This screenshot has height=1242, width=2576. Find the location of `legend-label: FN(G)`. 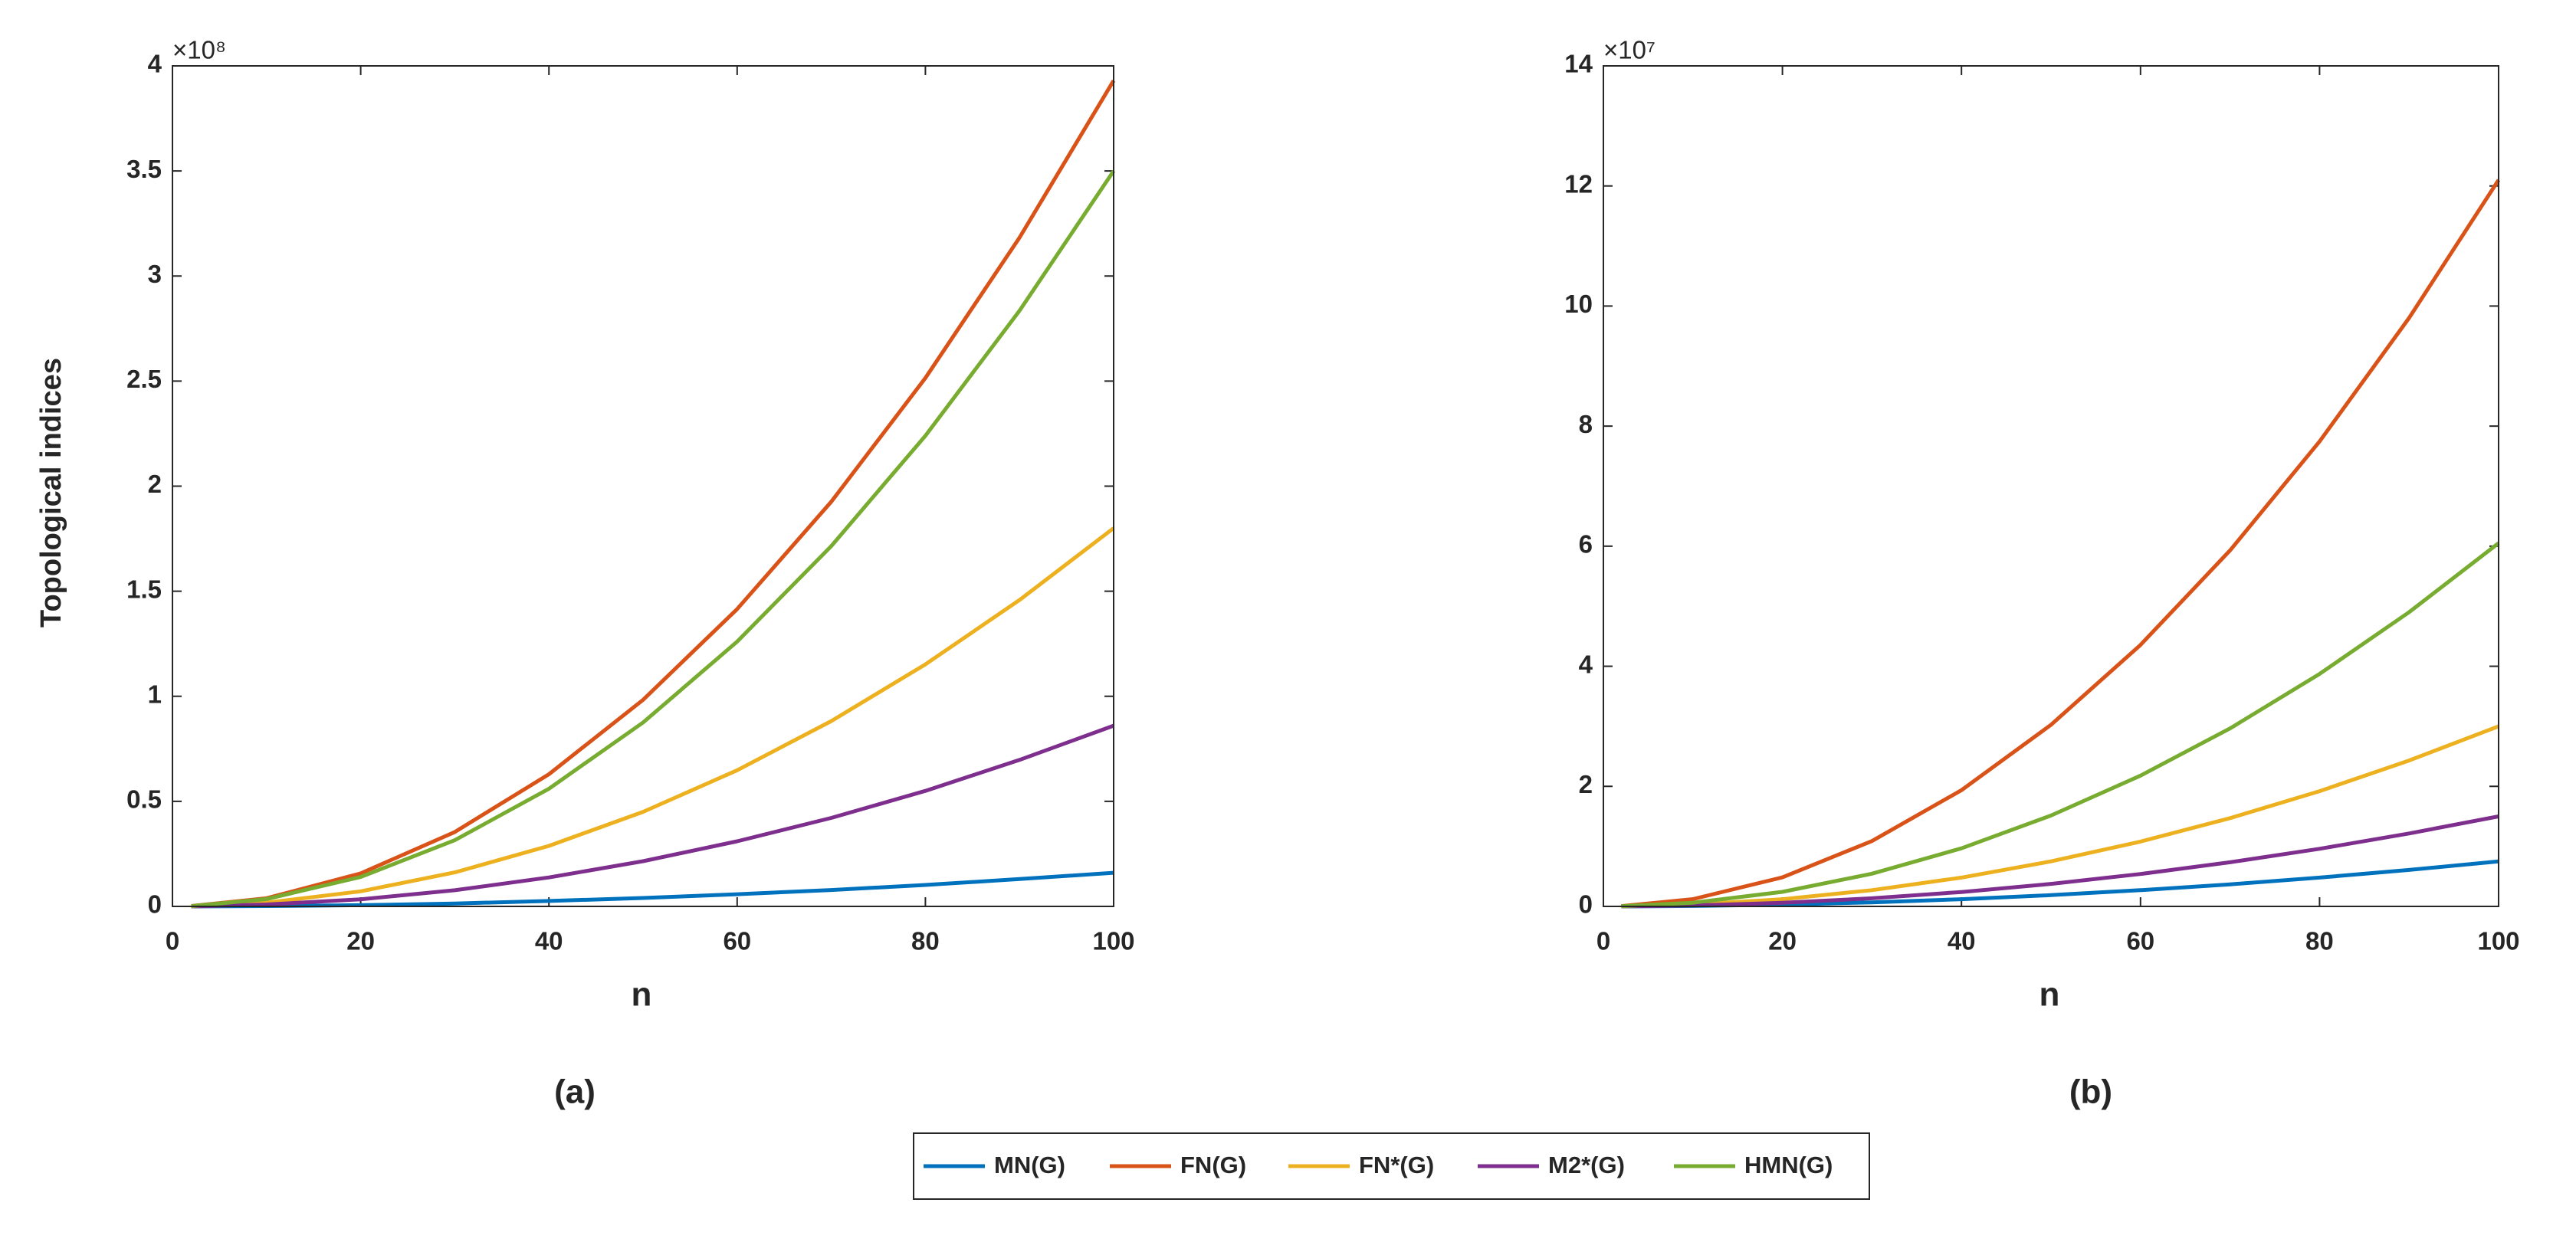

legend-label: FN(G) is located at coordinates (1213, 1165).